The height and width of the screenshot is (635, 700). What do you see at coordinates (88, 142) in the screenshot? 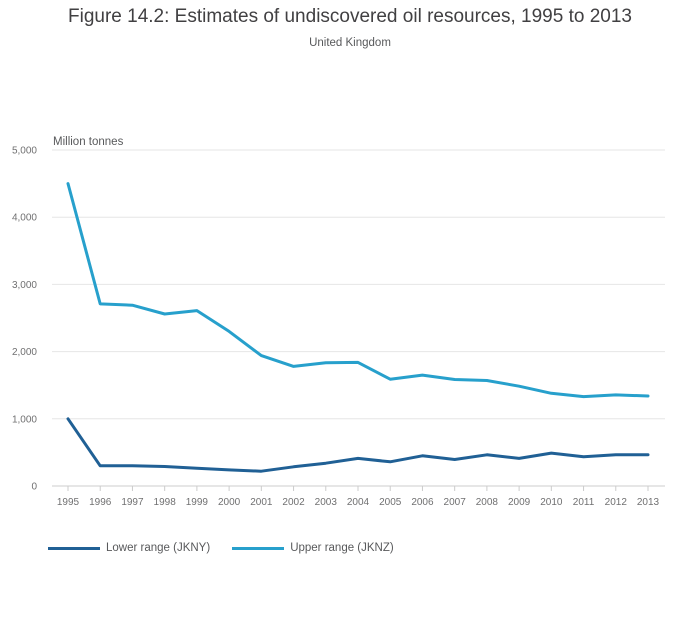
I see `y-axis-label: Million tonnes` at bounding box center [88, 142].